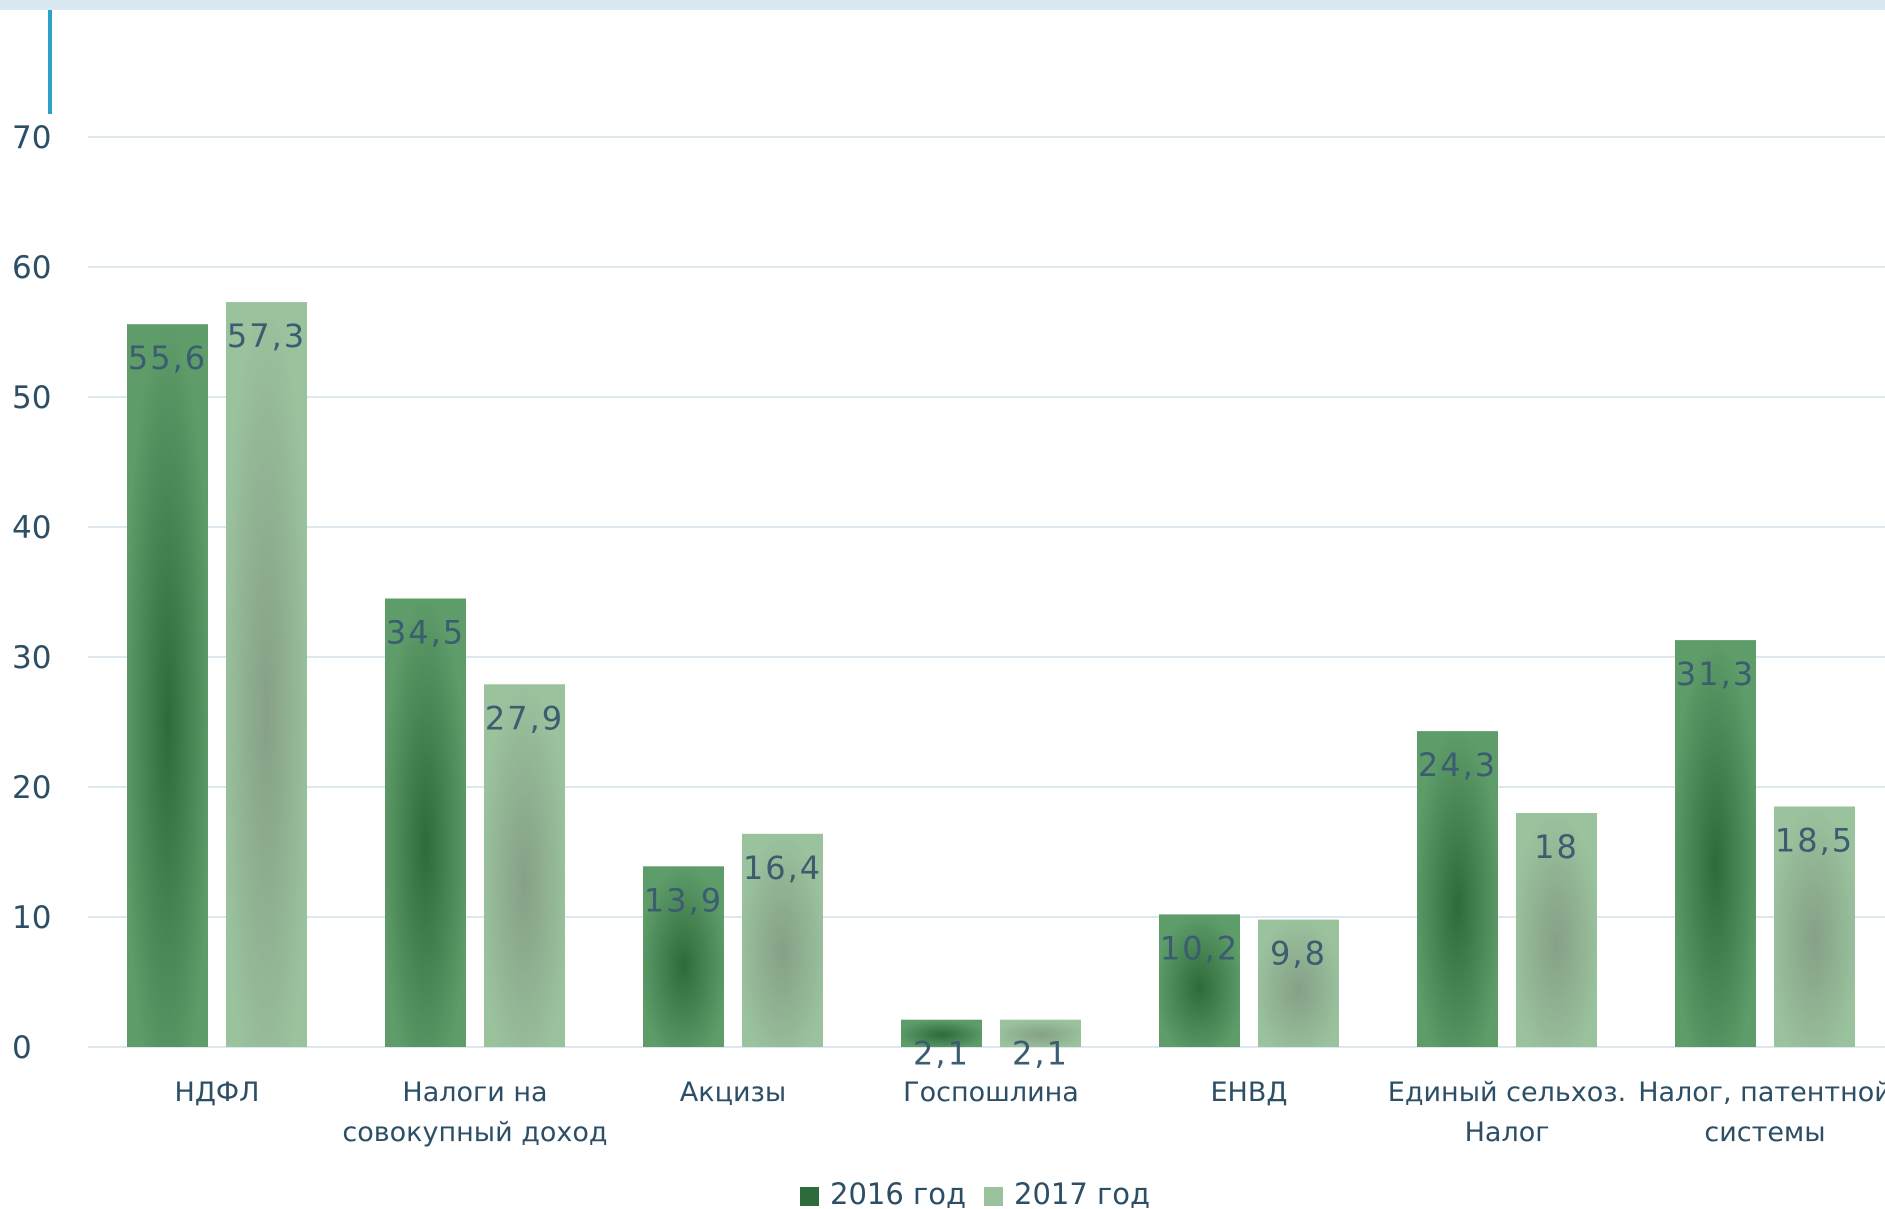  Describe the element at coordinates (1764, 1132) in the screenshot. I see `x-tick-label: системы` at that location.